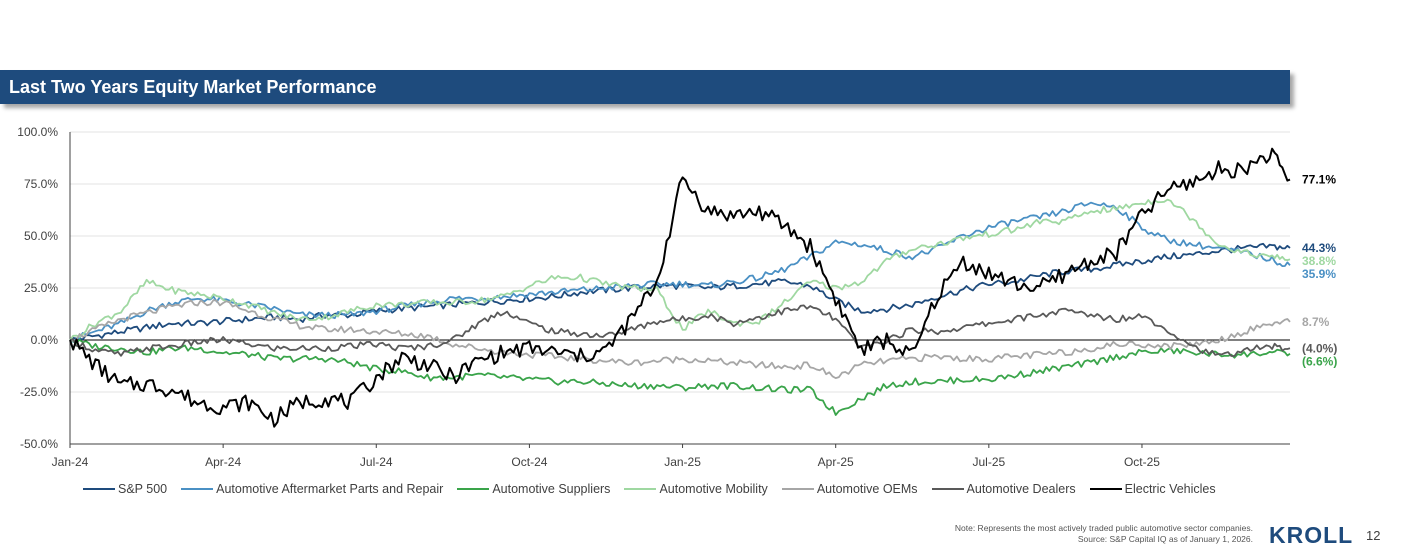  I want to click on series-end-label: (6.6%), so click(1319, 361).